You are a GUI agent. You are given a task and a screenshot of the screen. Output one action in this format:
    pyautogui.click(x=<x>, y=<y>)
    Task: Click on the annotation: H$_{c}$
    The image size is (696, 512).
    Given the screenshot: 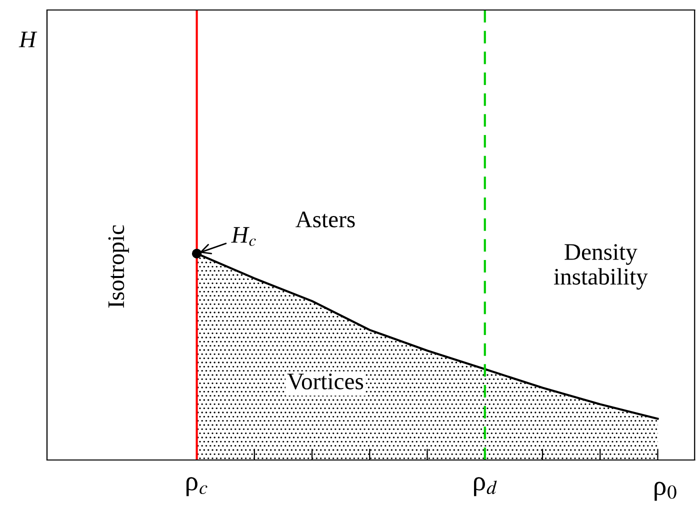 What is the action you would take?
    pyautogui.click(x=243, y=236)
    